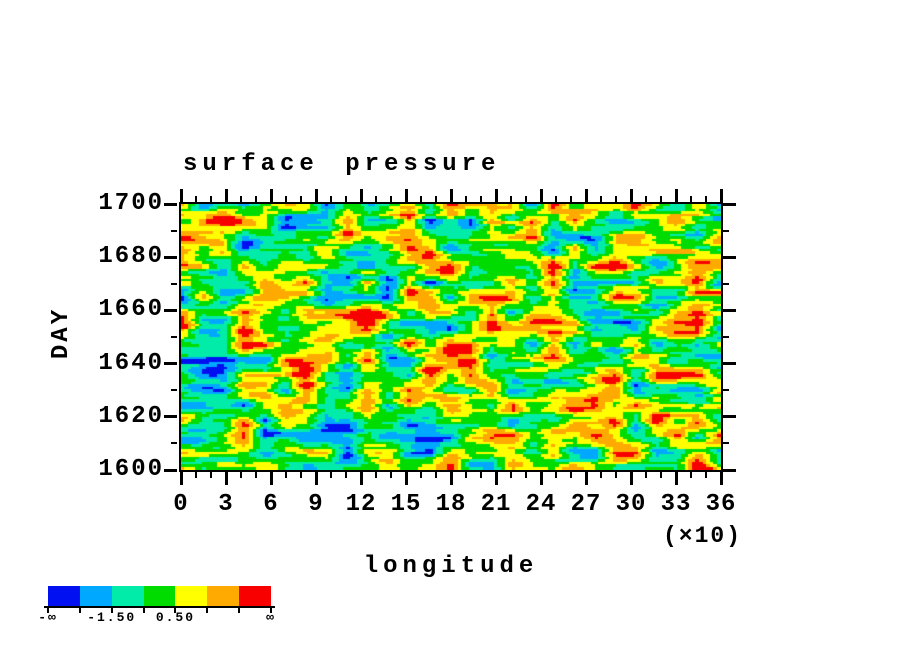 This screenshot has height=654, width=904. What do you see at coordinates (159, 607) in the screenshot?
I see `colorbar-baseline` at bounding box center [159, 607].